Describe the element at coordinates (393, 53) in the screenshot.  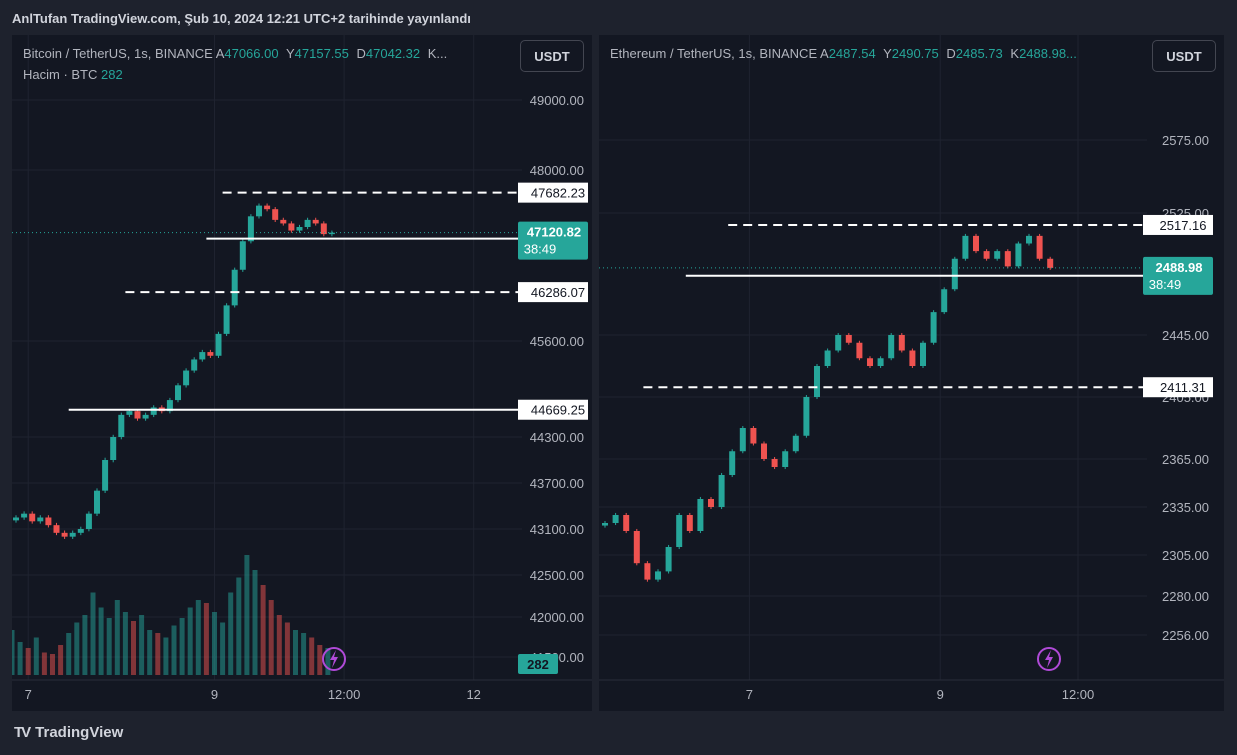
I see `ohlc-value: 47042.32` at that location.